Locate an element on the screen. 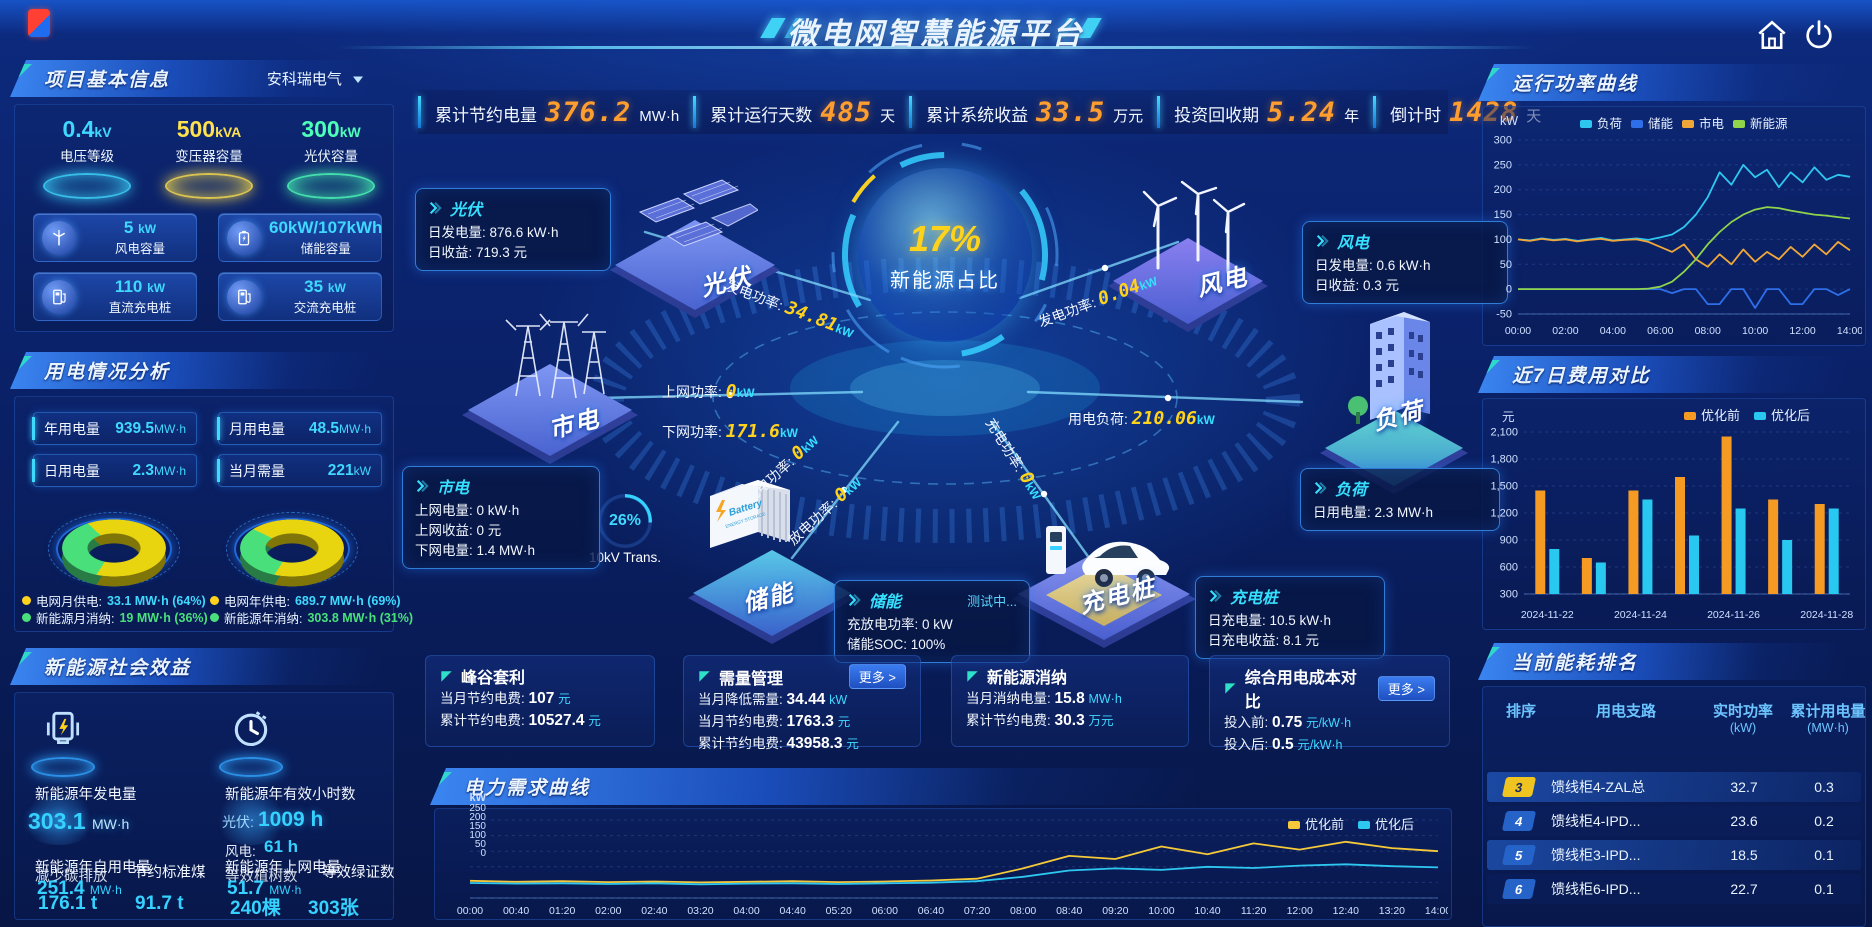 The height and width of the screenshot is (927, 1872). legend-item-负荷: 负荷 is located at coordinates (1601, 122).